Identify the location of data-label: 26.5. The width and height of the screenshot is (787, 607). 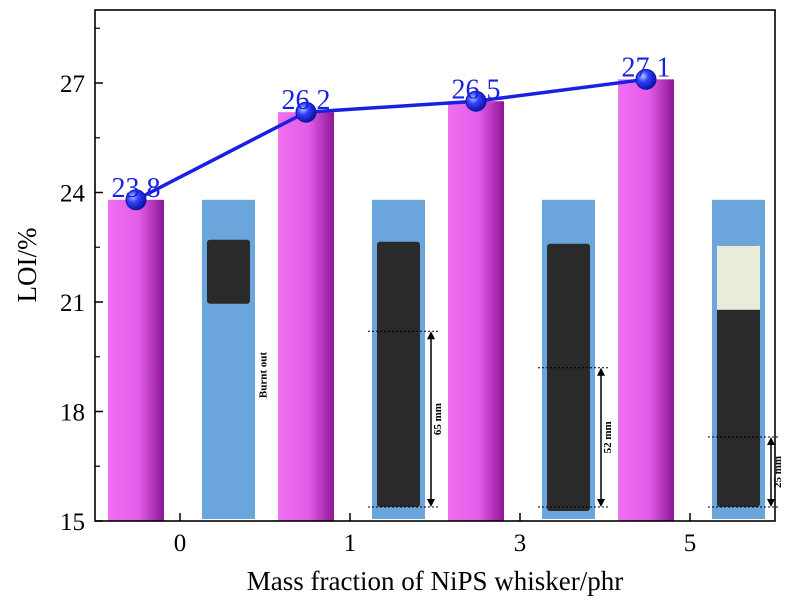
(476, 89).